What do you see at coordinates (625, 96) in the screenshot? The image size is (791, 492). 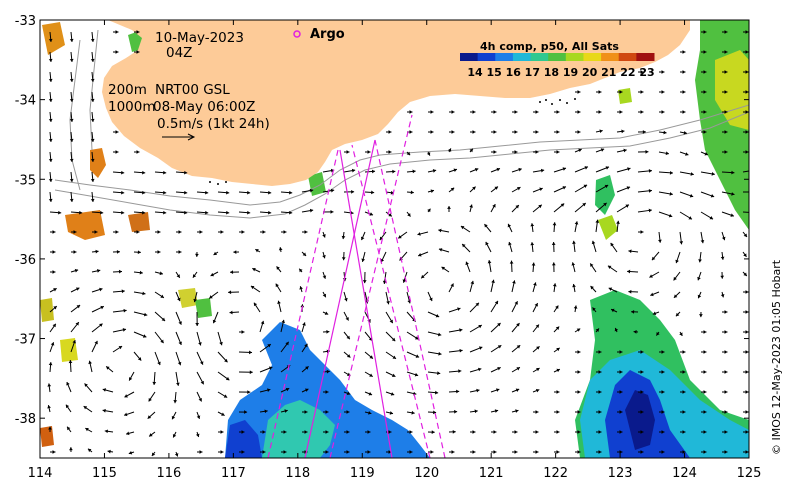 I see `sst-patch-yellowgreen-coast` at bounding box center [625, 96].